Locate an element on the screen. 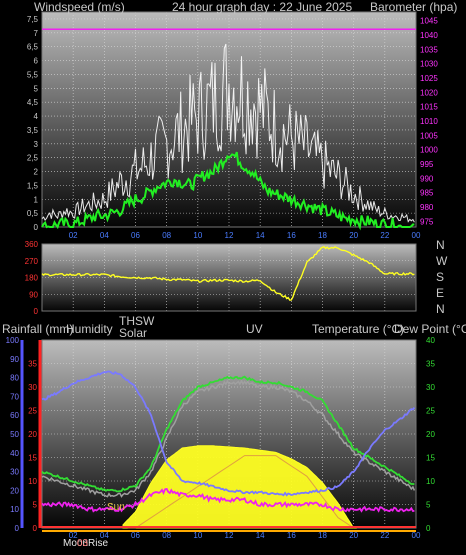 The width and height of the screenshot is (466, 555). humidity-tick-label: 20 is located at coordinates (14, 490).